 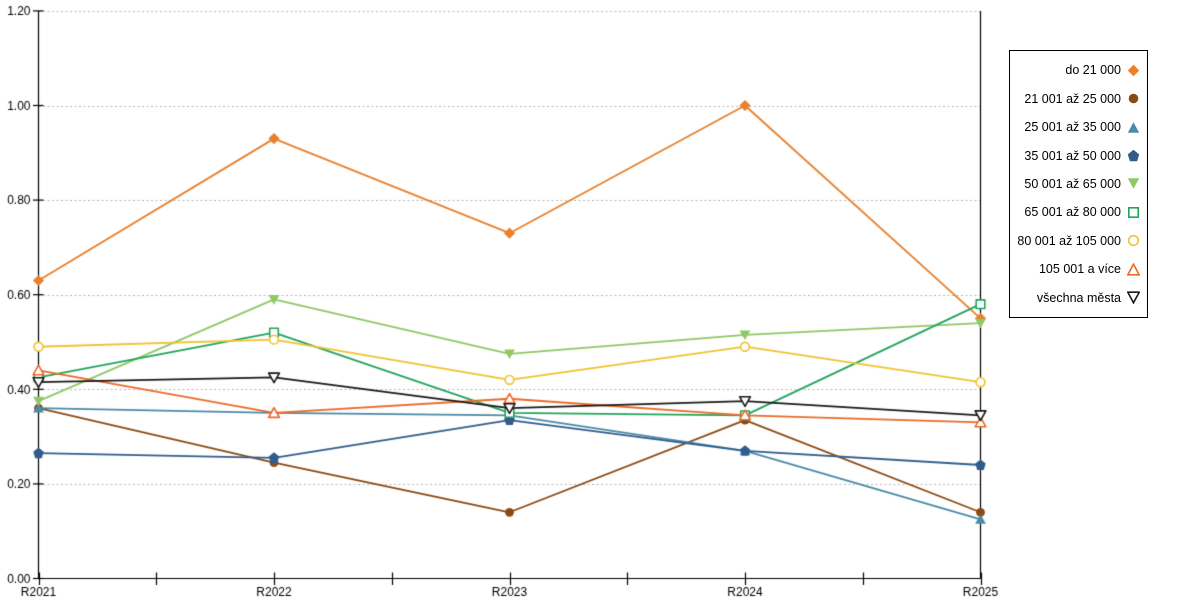 I want to click on legend-item: 65 001 až 80 000, so click(x=1078, y=212).